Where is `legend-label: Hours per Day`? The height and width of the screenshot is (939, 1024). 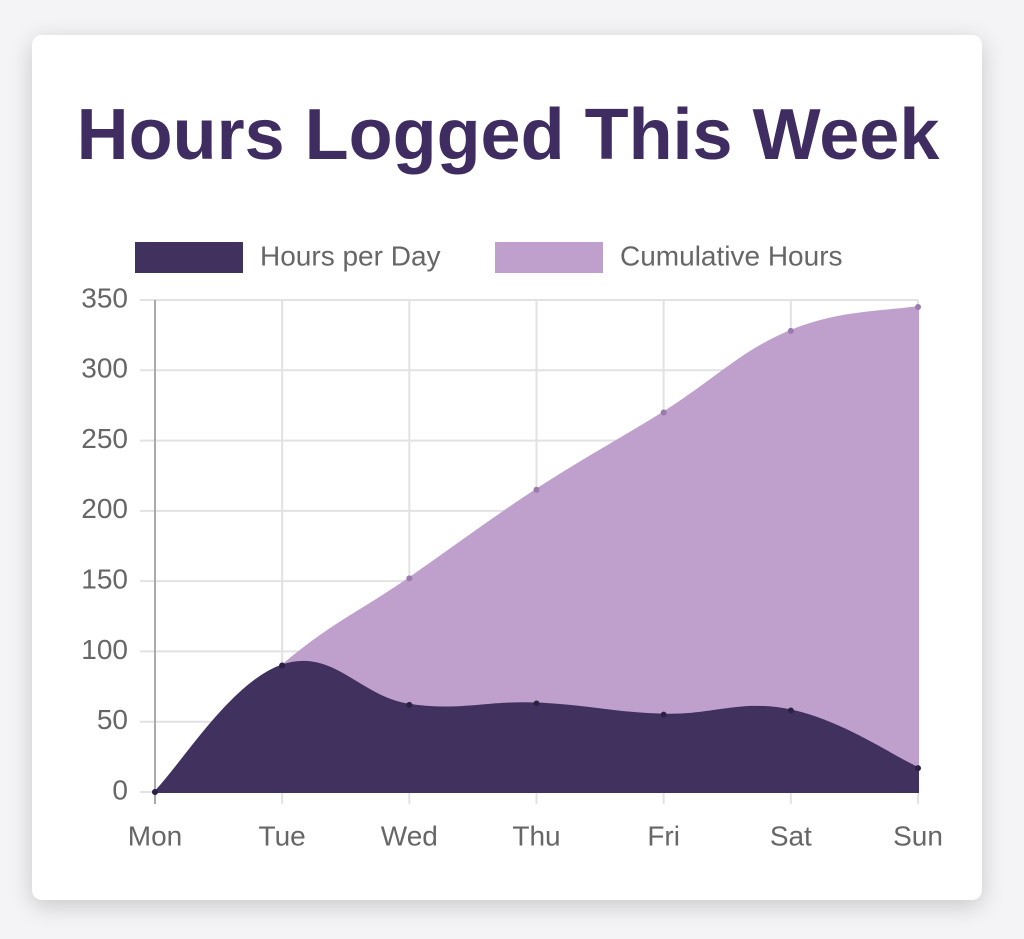 legend-label: Hours per Day is located at coordinates (350, 255).